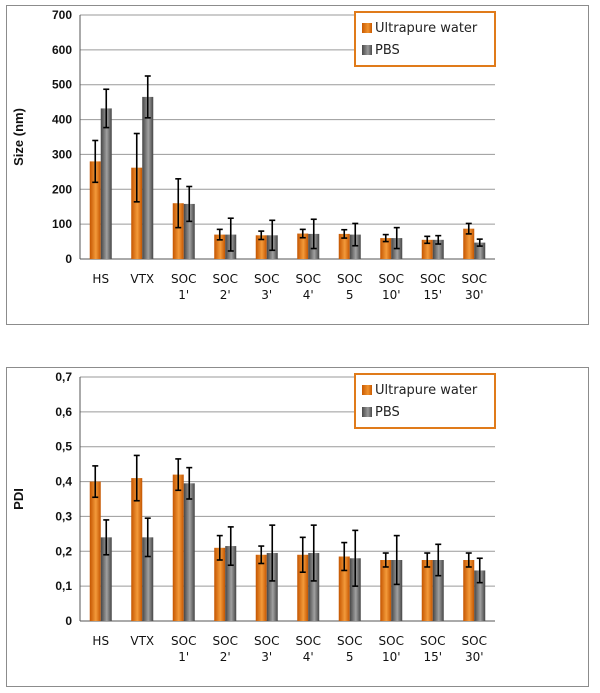 The height and width of the screenshot is (693, 600). I want to click on y-tick-label: 0,3, so click(63, 516).